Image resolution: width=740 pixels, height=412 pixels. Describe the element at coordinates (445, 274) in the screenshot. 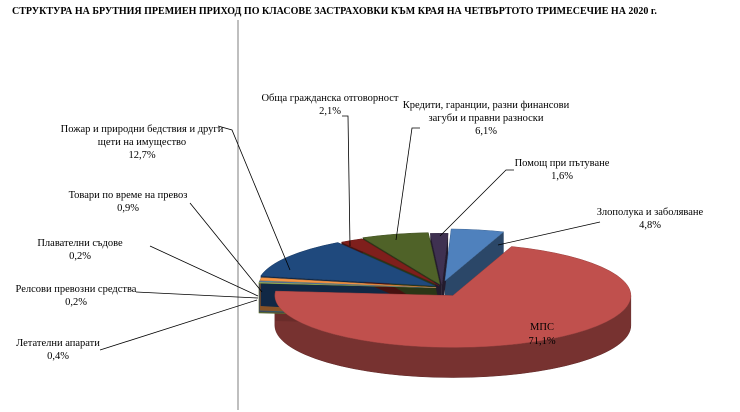

I see `pie-slice-cut` at that location.